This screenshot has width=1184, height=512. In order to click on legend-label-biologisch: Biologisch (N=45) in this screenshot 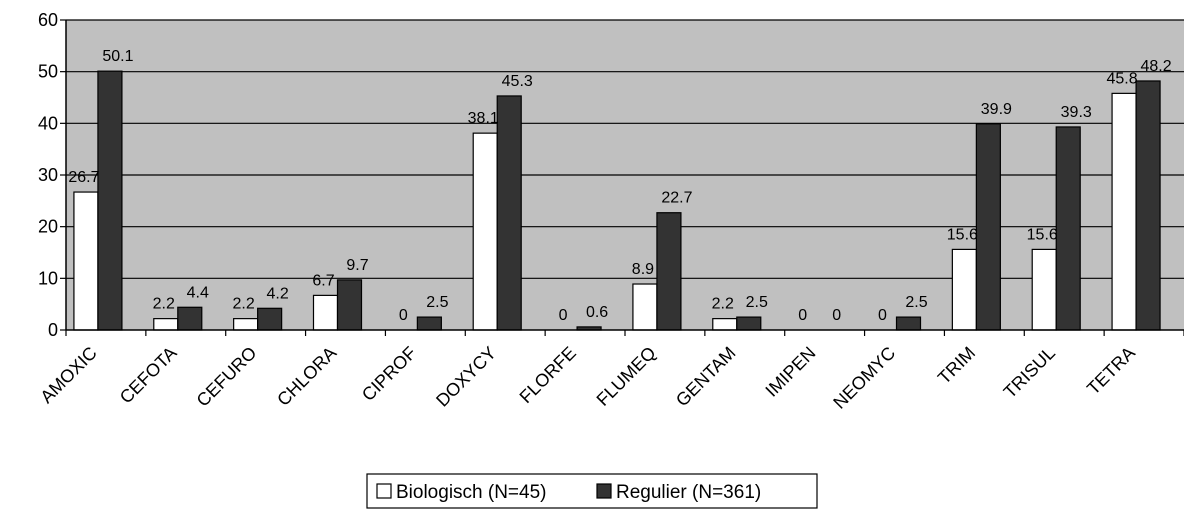, I will do `click(471, 492)`.